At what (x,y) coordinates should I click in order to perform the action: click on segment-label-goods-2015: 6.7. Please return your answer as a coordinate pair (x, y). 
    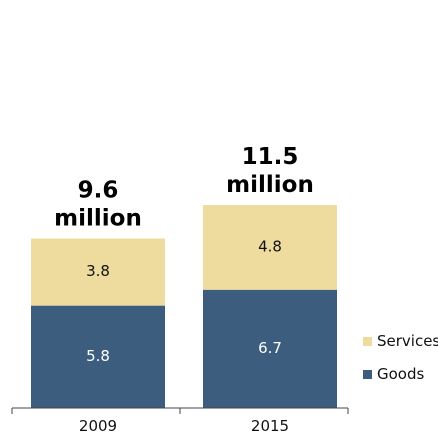
    Looking at the image, I should click on (270, 348).